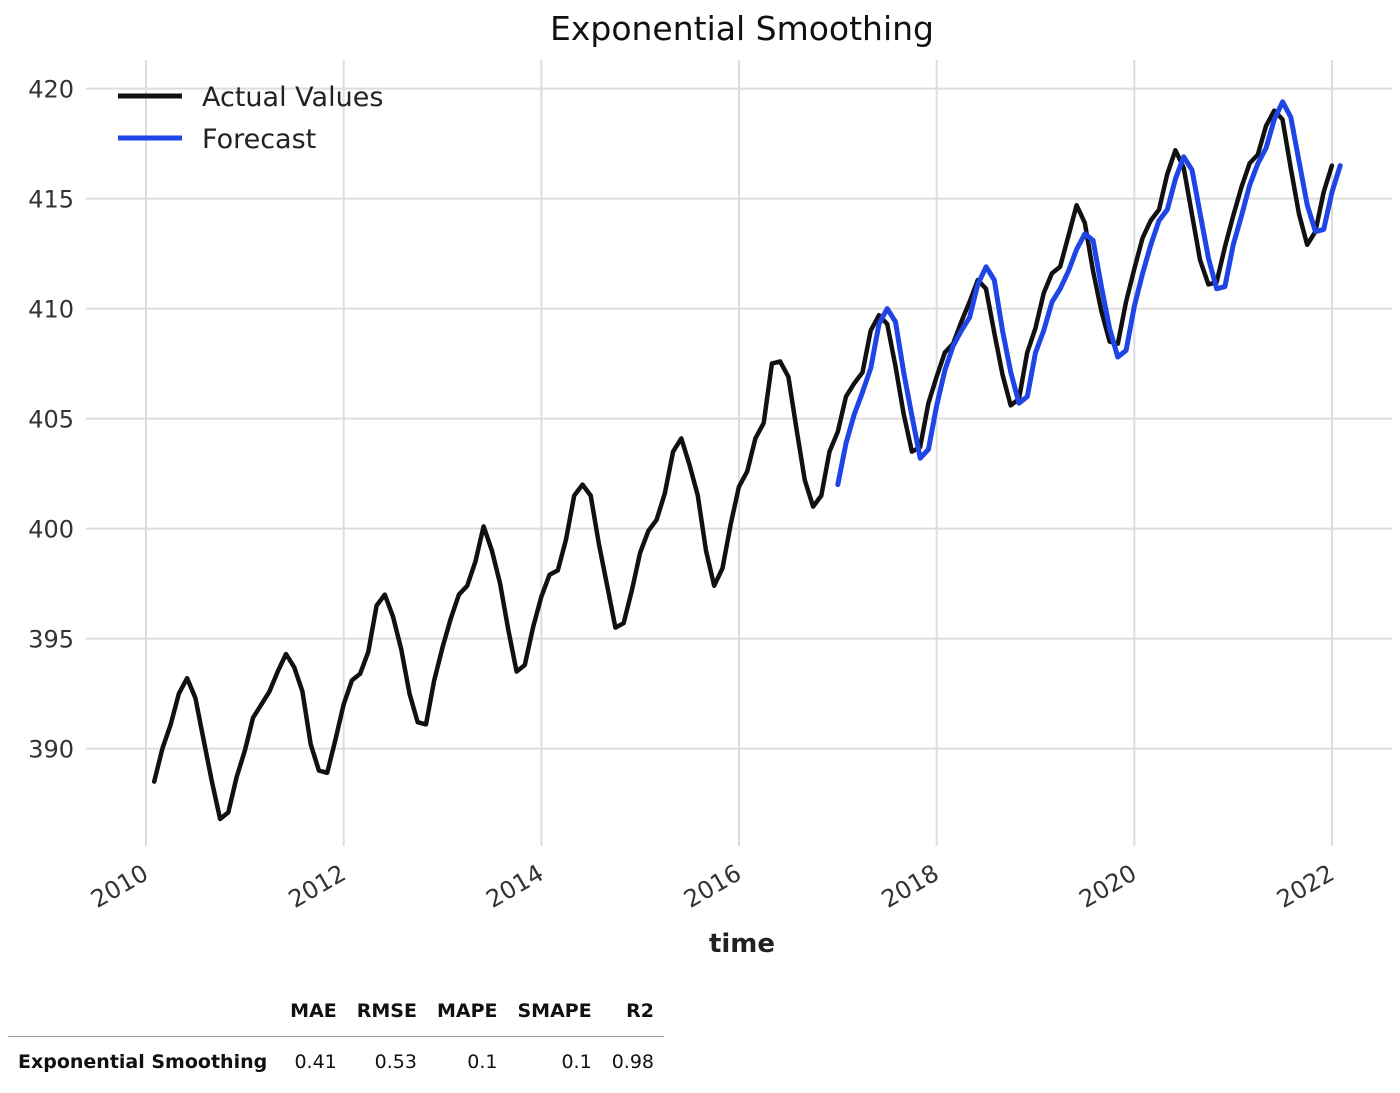 The height and width of the screenshot is (1093, 1400). What do you see at coordinates (742, 944) in the screenshot?
I see `x-axis-label: time` at bounding box center [742, 944].